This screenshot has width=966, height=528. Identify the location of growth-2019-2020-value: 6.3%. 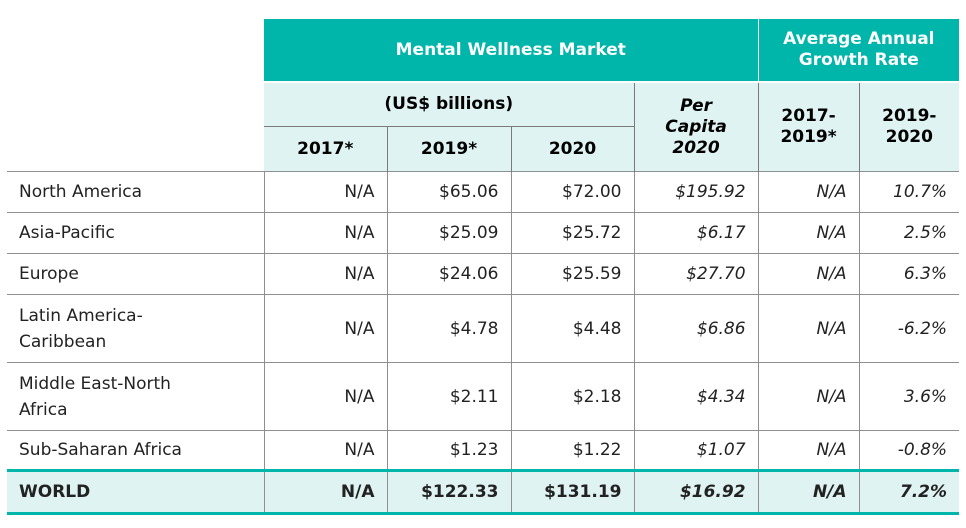
(909, 274).